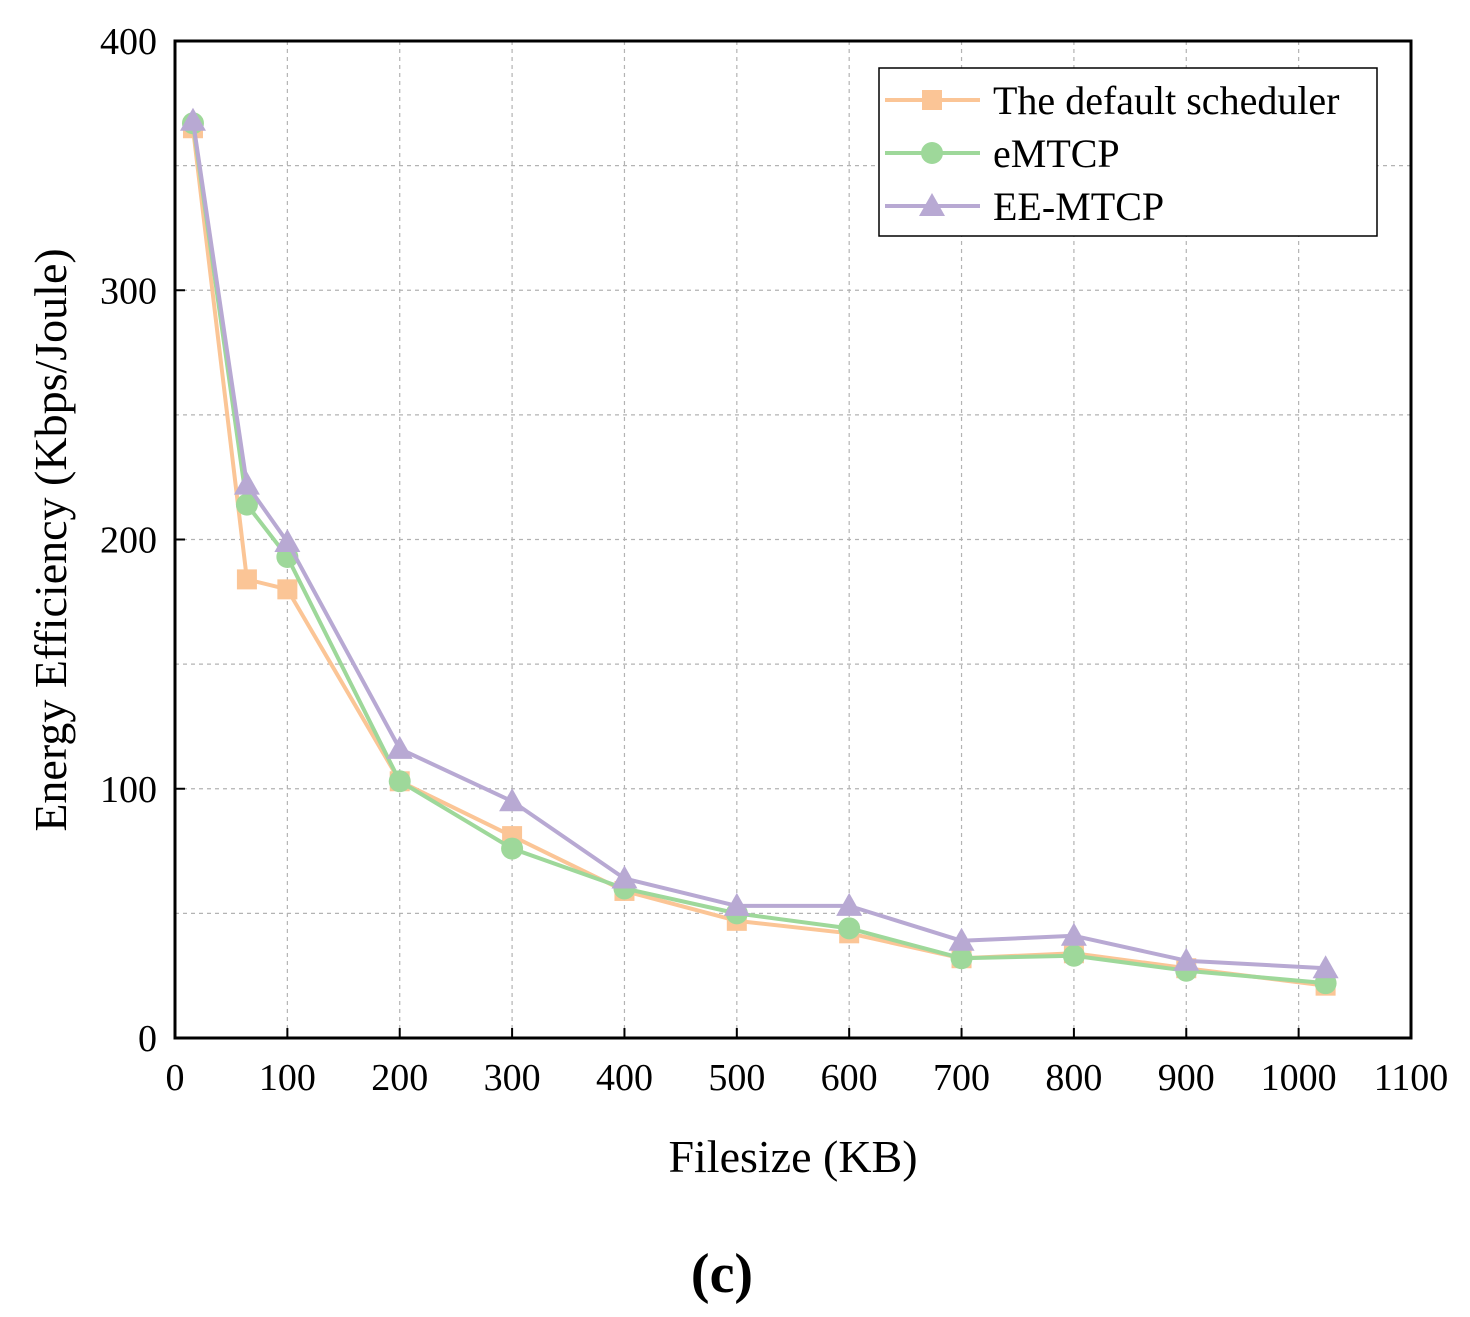 Image resolution: width=1470 pixels, height=1317 pixels. Describe the element at coordinates (722, 1274) in the screenshot. I see `figure-caption: (c)` at that location.